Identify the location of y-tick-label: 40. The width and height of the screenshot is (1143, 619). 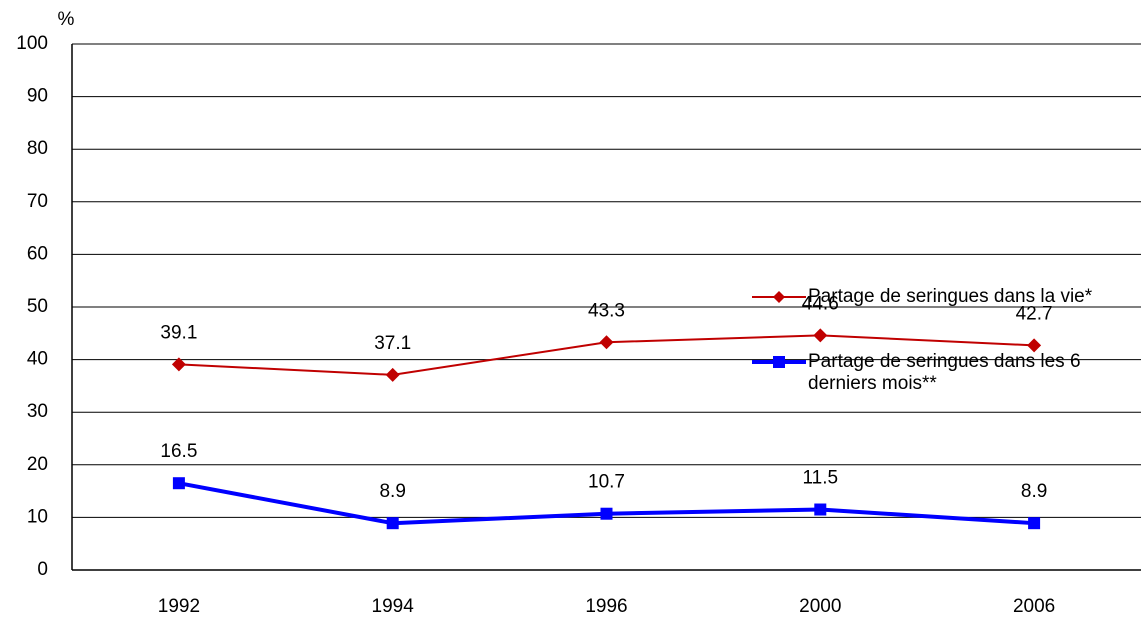
(37, 359).